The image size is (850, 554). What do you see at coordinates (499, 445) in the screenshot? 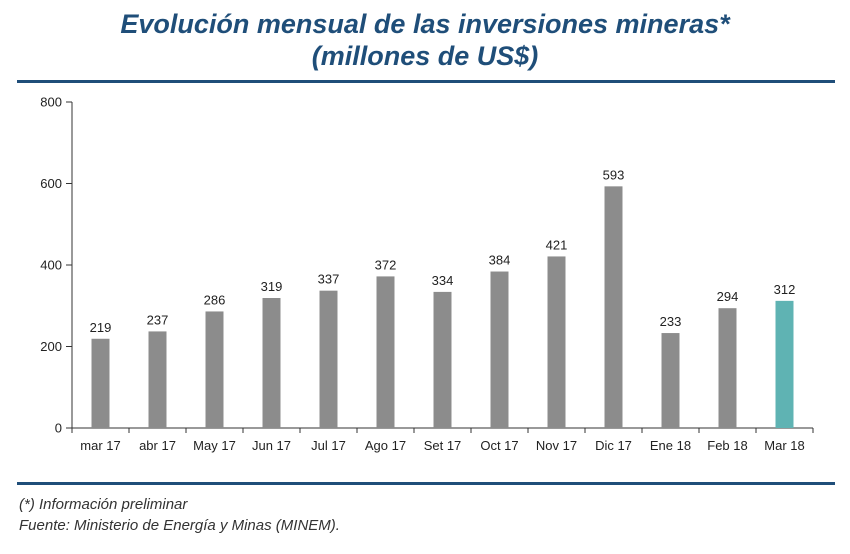
I see `x-tick-label: Oct 17` at bounding box center [499, 445].